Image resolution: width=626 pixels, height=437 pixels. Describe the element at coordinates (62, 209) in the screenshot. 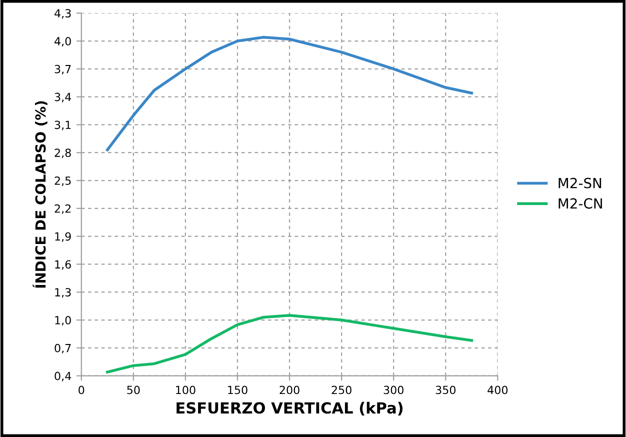

I see `y-tick-label: 2,2` at that location.